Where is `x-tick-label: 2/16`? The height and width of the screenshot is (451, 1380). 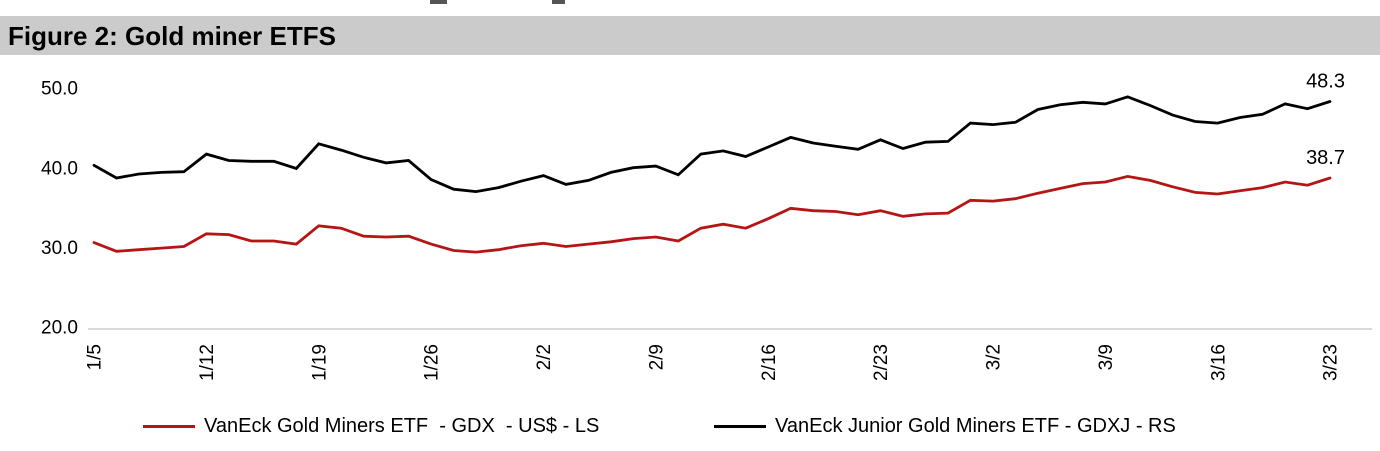 x-tick-label: 2/16 is located at coordinates (769, 362).